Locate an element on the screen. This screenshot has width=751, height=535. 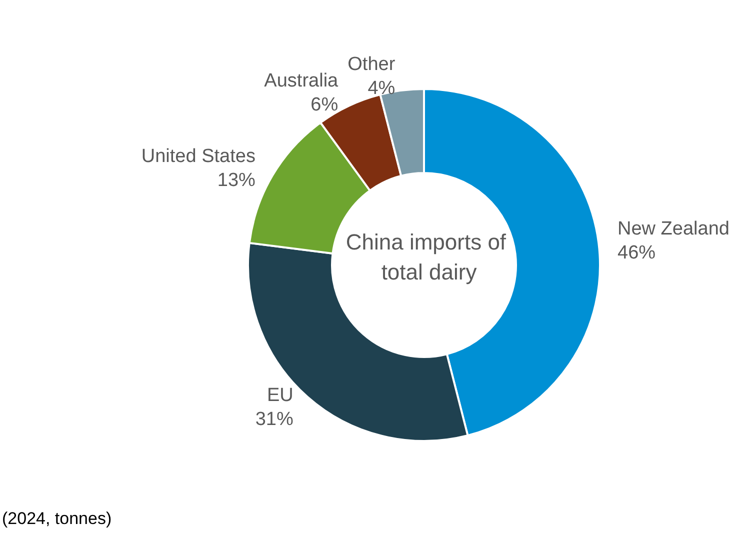
slice-label: Other is located at coordinates (372, 64).